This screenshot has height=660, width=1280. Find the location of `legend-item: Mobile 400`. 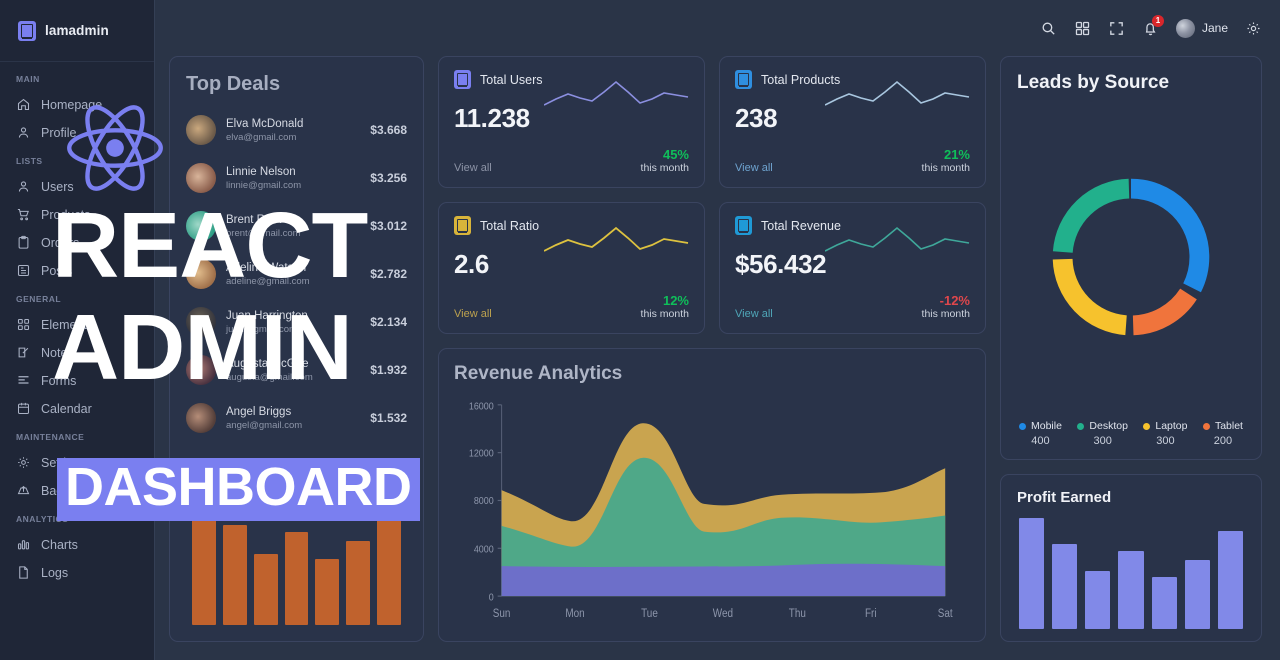

legend-item: Mobile 400 is located at coordinates (1040, 433).